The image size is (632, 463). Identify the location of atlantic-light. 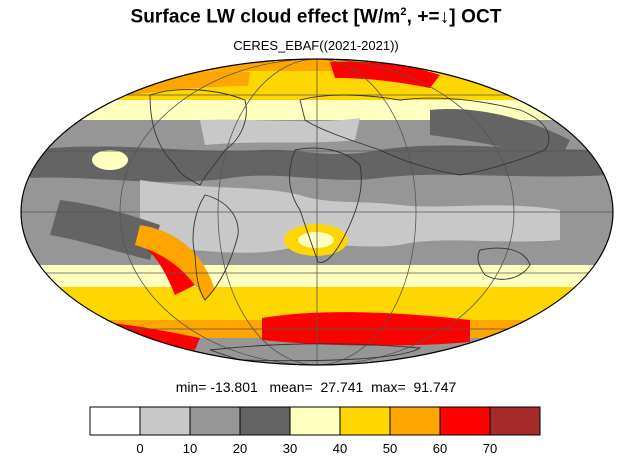
(280, 131).